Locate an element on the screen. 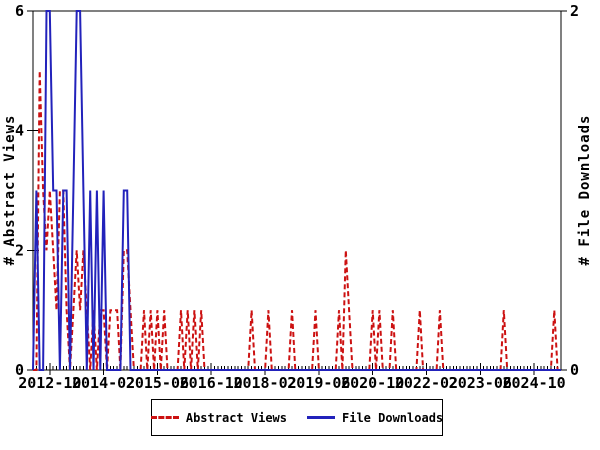  x-tick-label: 2018-02 is located at coordinates (264, 383).